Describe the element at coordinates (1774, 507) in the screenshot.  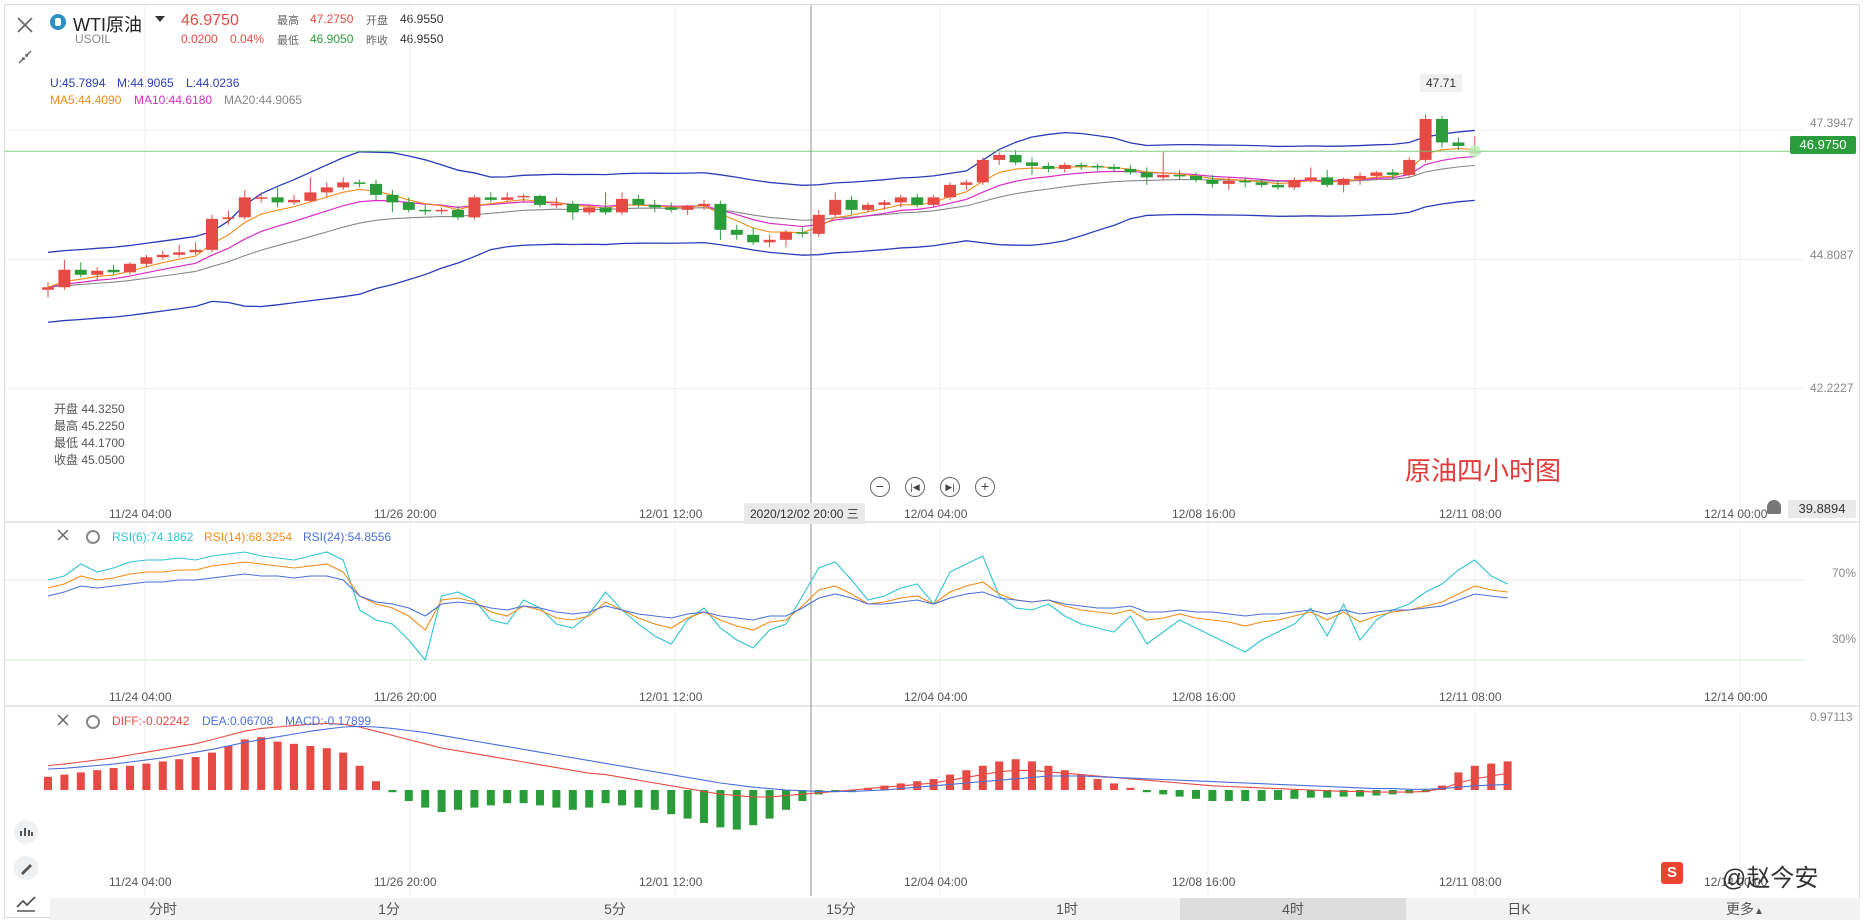
I see `bell-icon` at that location.